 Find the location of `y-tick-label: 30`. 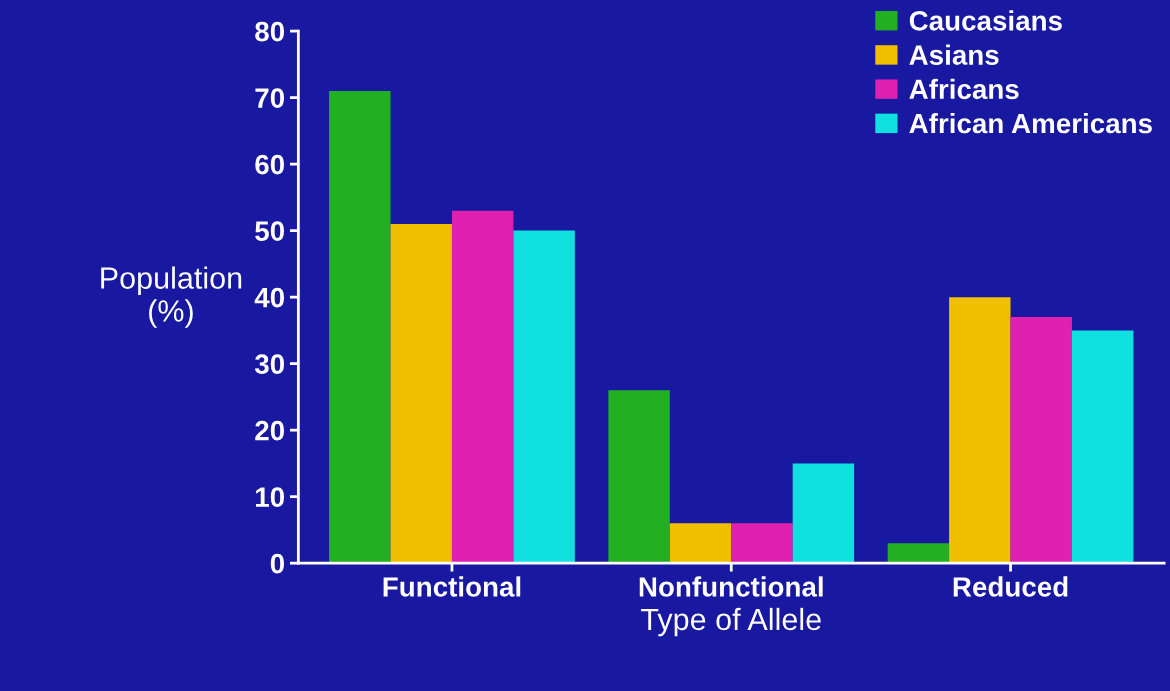

y-tick-label: 30 is located at coordinates (269, 364).